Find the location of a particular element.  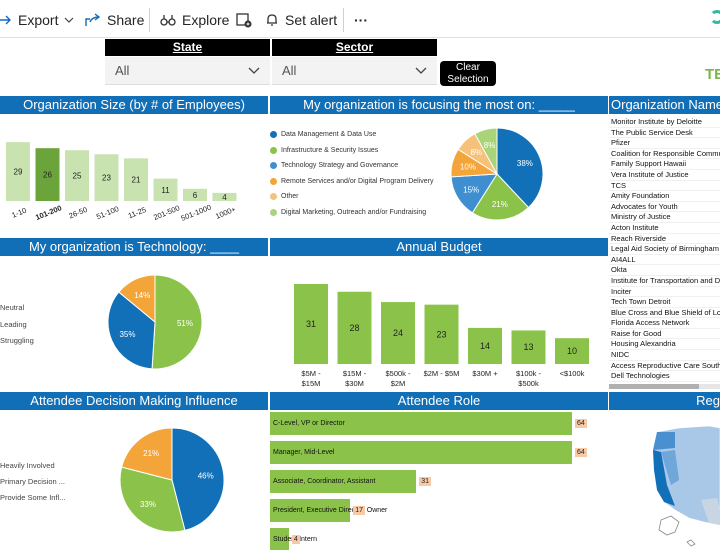

explore-button: Explore is located at coordinates (194, 20).